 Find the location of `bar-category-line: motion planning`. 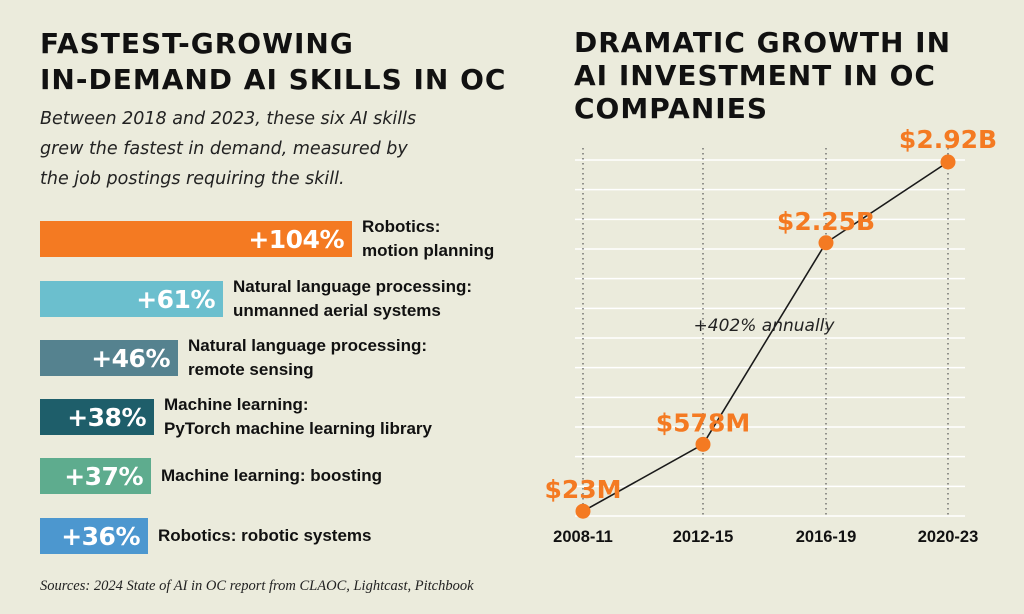

bar-category-line: motion planning is located at coordinates (428, 250).